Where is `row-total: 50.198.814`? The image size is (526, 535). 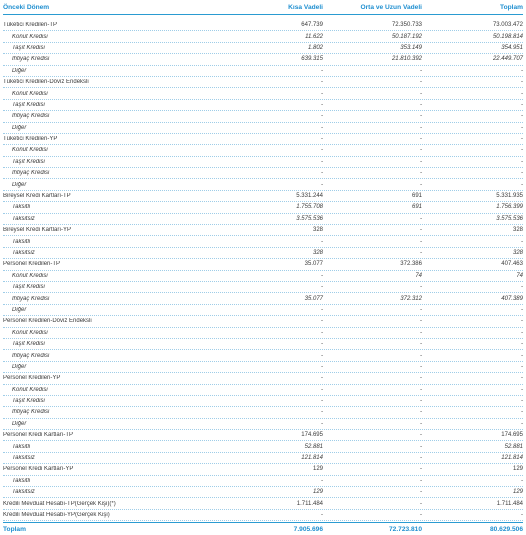 row-total: 50.198.814 is located at coordinates (507, 36).